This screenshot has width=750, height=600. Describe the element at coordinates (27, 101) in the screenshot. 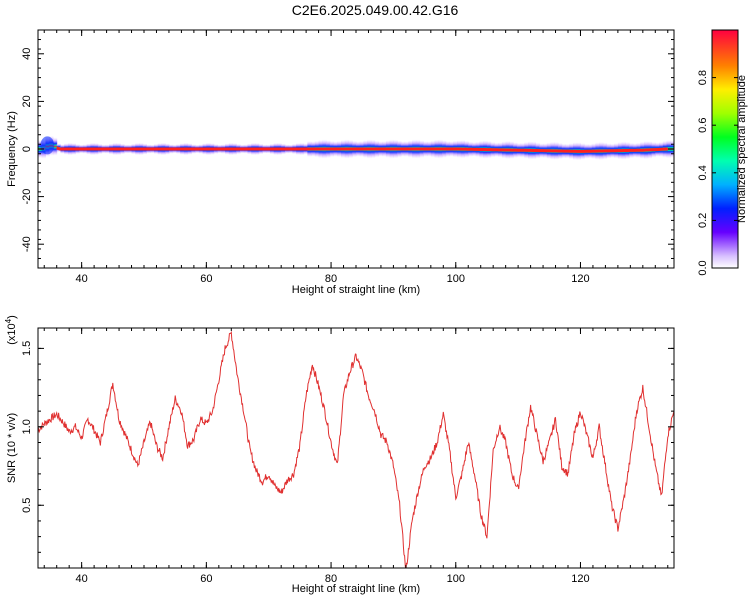

I see `spectrogram-y-tick-label: 20` at that location.